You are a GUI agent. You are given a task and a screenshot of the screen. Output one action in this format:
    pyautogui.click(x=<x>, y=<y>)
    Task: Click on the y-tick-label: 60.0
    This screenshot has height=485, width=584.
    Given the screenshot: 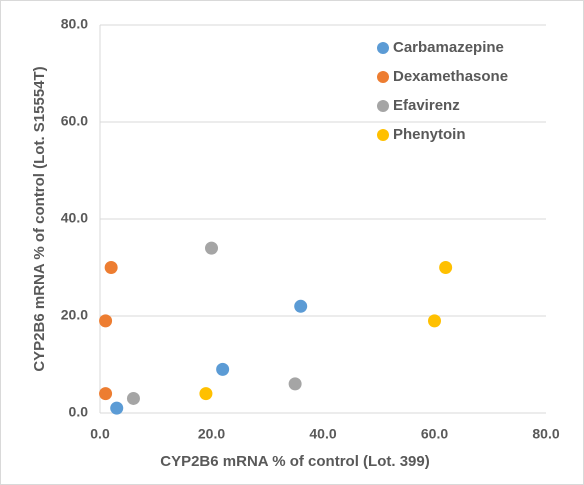 What is the action you would take?
    pyautogui.click(x=74, y=121)
    